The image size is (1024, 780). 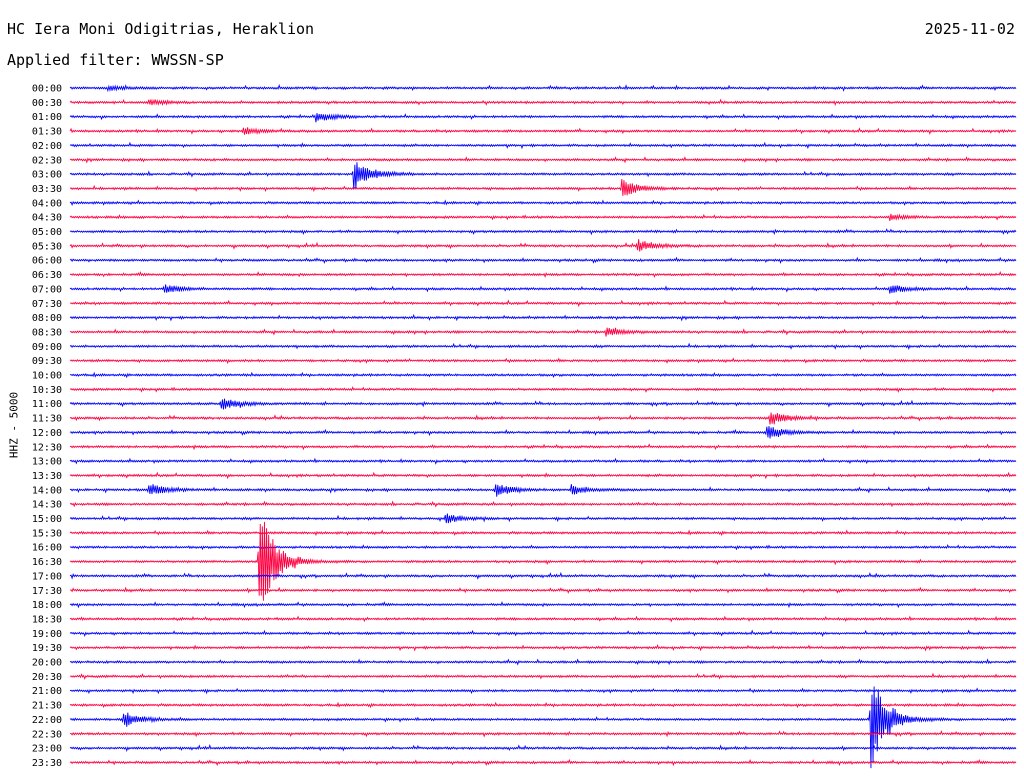 What do you see at coordinates (47, 634) in the screenshot?
I see `row-time-label: 19:00` at bounding box center [47, 634].